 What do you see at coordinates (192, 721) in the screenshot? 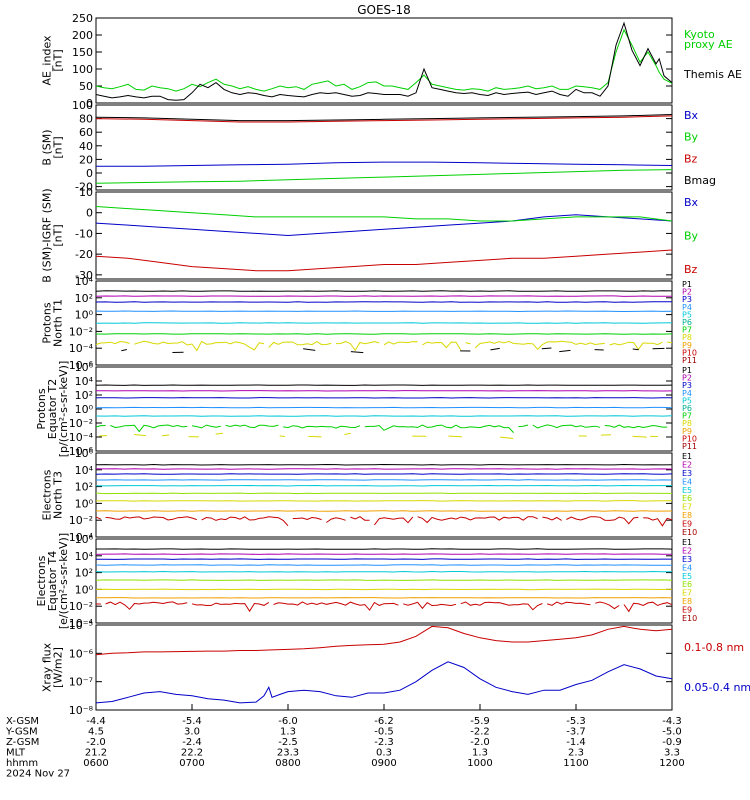
I see `x-tick-label: -5.4` at bounding box center [192, 721].